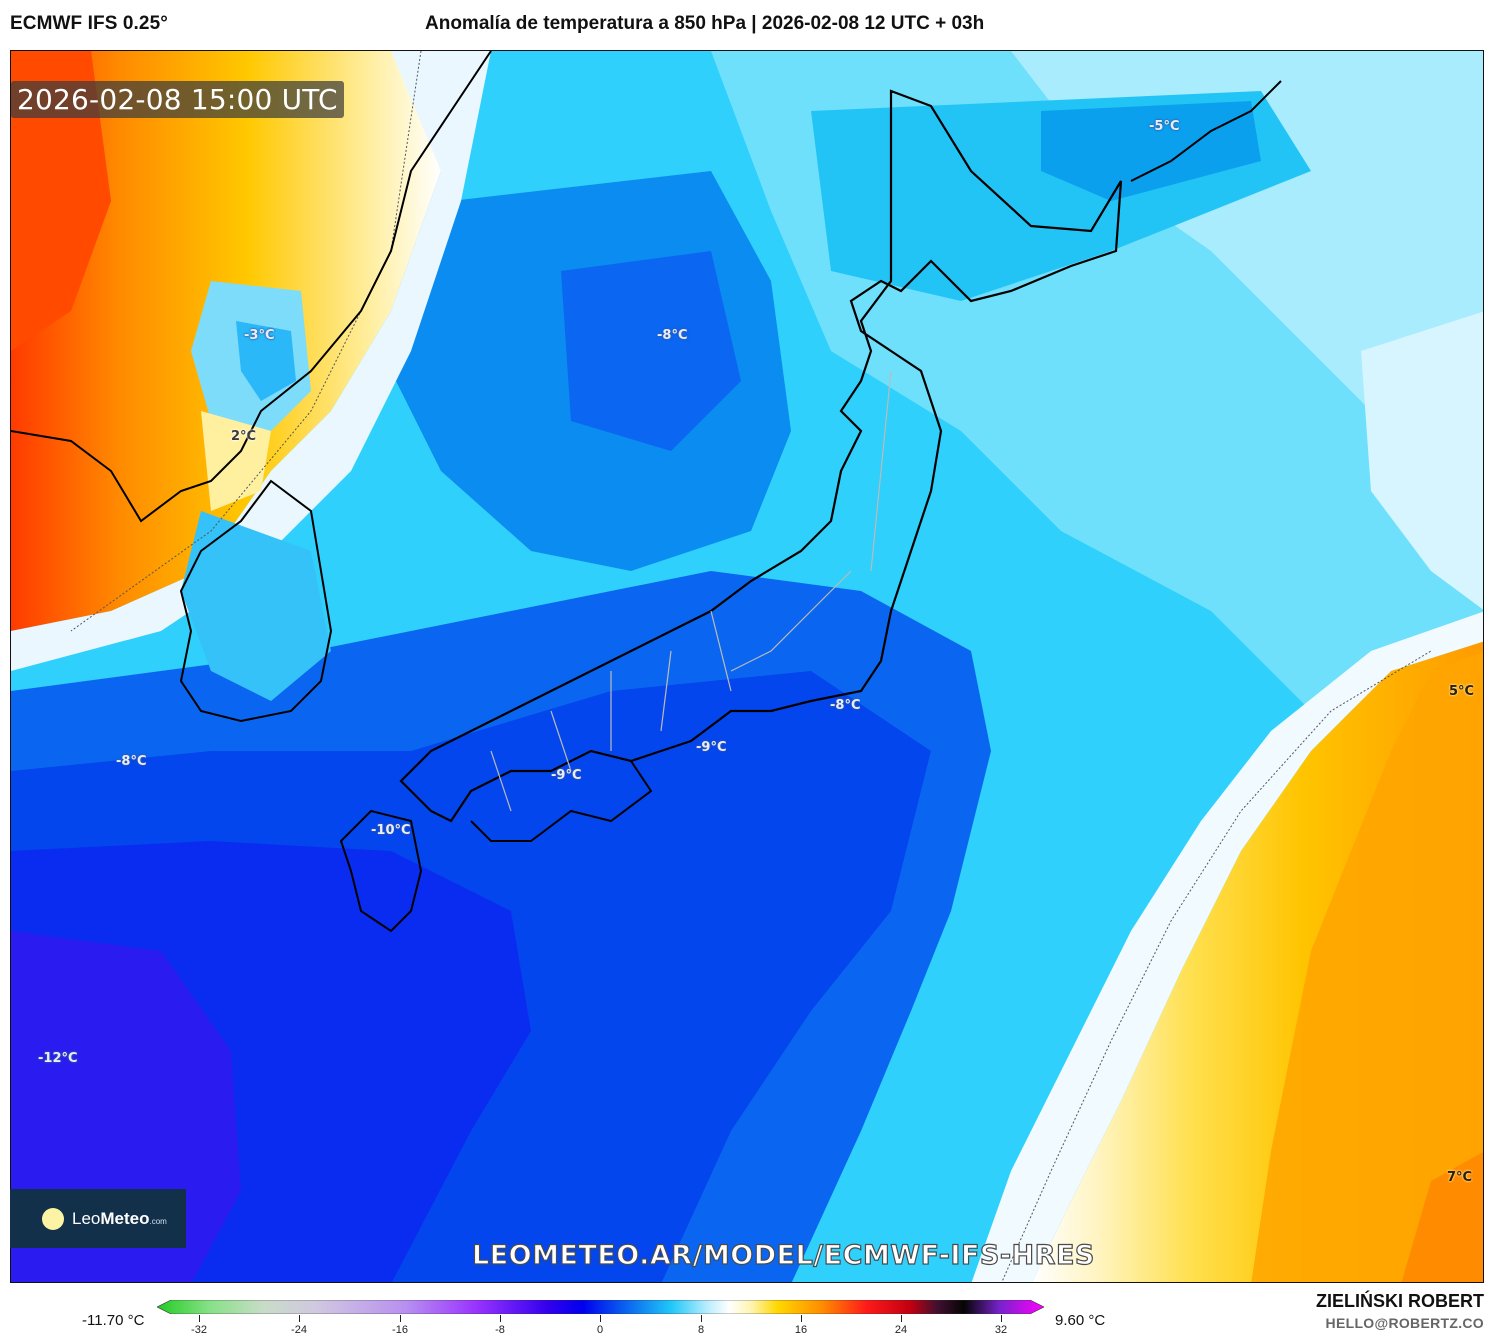  What do you see at coordinates (901, 1330) in the screenshot?
I see `colorbar-tick-label: 24` at bounding box center [901, 1330].